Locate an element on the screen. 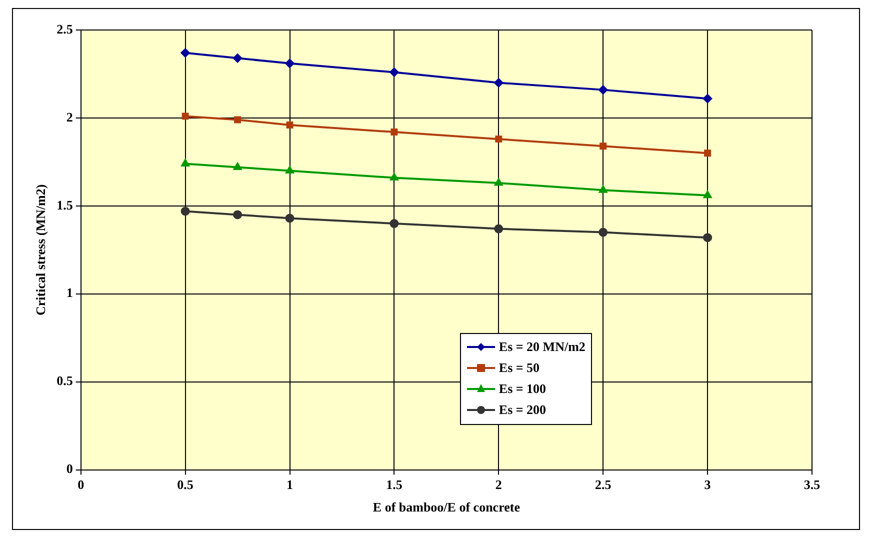  x-tick-label: 2.5 is located at coordinates (603, 484).